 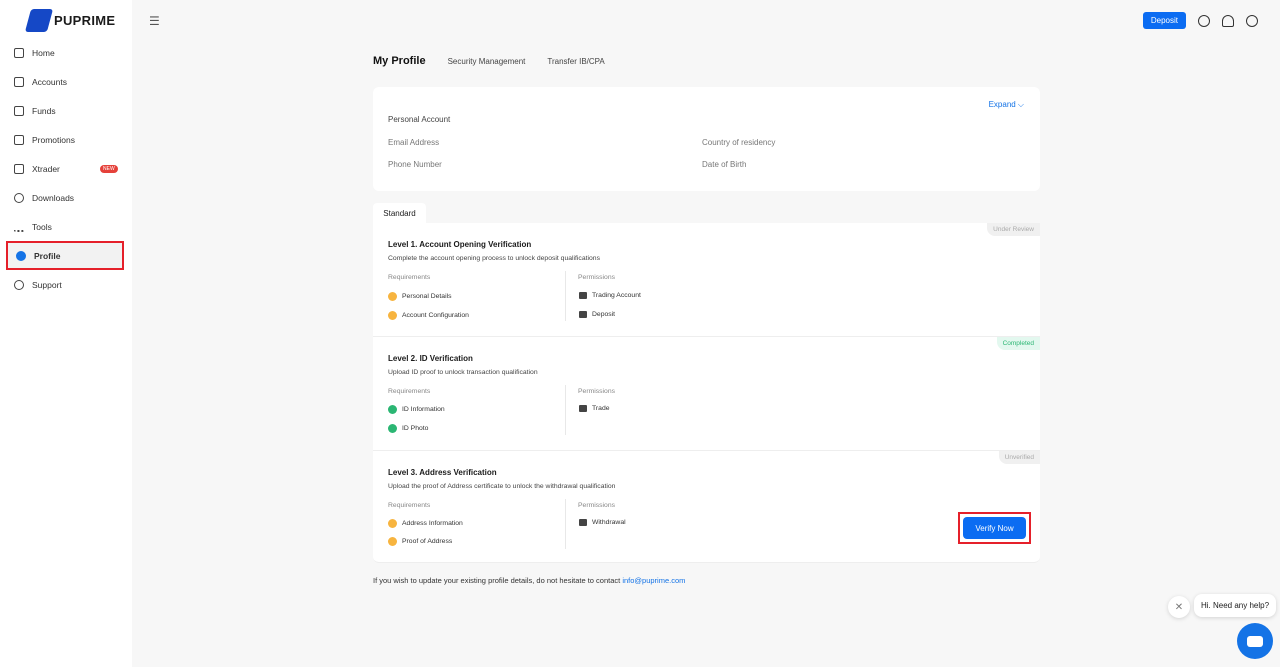 What do you see at coordinates (415, 428) in the screenshot?
I see `label: ID Photo` at bounding box center [415, 428].